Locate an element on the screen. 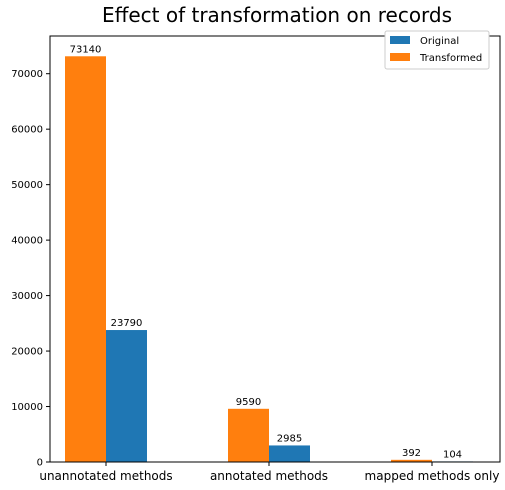 Image resolution: width=505 pixels, height=490 pixels. bar-original-annotated-methods is located at coordinates (289, 453).